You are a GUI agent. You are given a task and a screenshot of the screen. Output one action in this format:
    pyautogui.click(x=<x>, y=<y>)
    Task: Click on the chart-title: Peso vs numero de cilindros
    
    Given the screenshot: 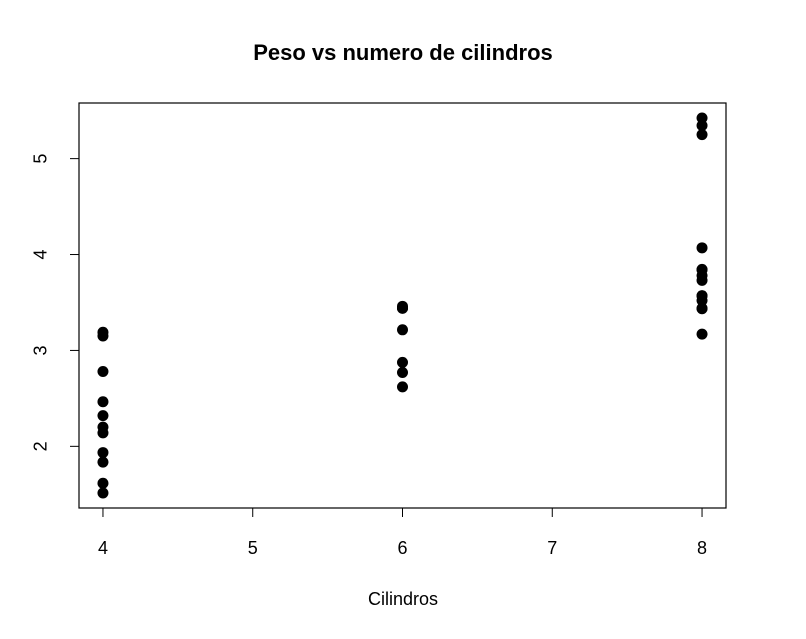 What is the action you would take?
    pyautogui.click(x=403, y=52)
    